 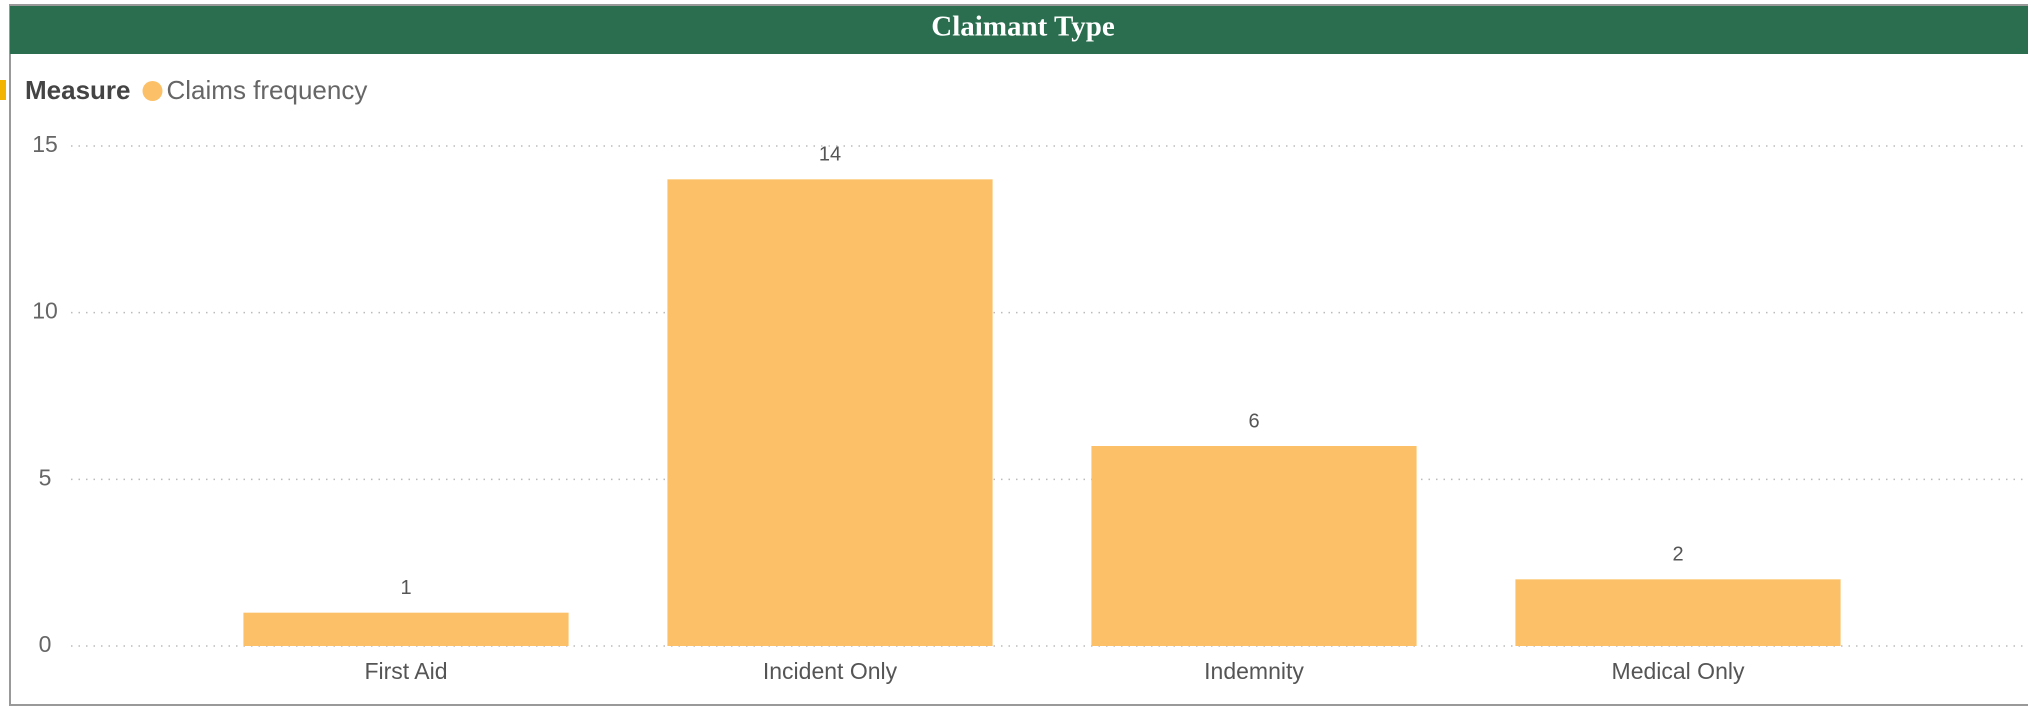 I want to click on chart-title: Claimant Type, so click(x=1023, y=27).